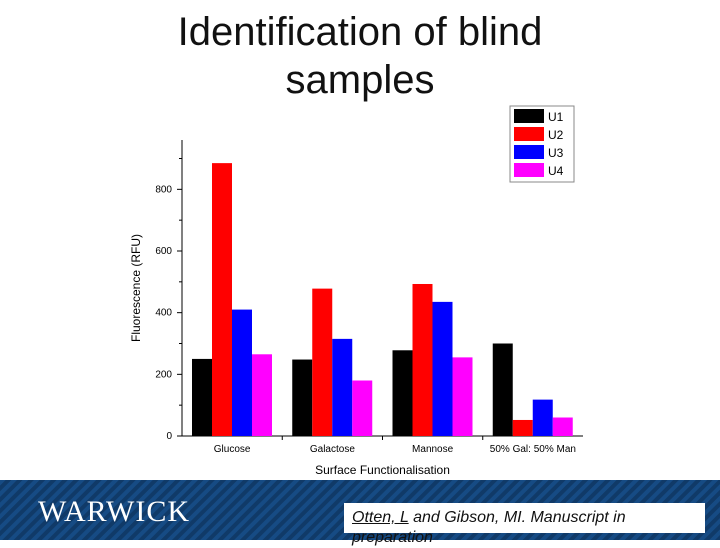 The width and height of the screenshot is (720, 548). Describe the element at coordinates (556, 153) in the screenshot. I see `legend-label: U3` at that location.